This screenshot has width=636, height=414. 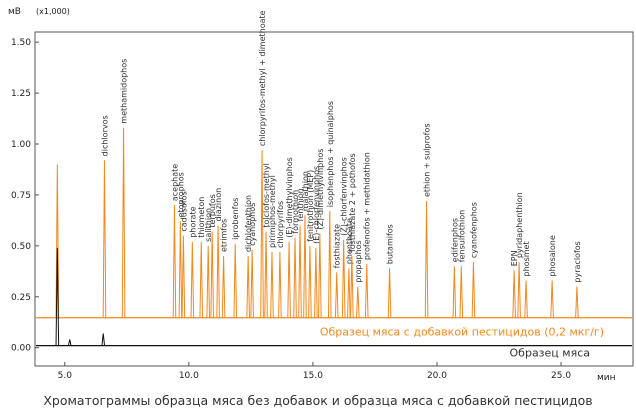 What do you see at coordinates (577, 261) in the screenshot?
I see `peak-label: pyraclofos` at bounding box center [577, 261].